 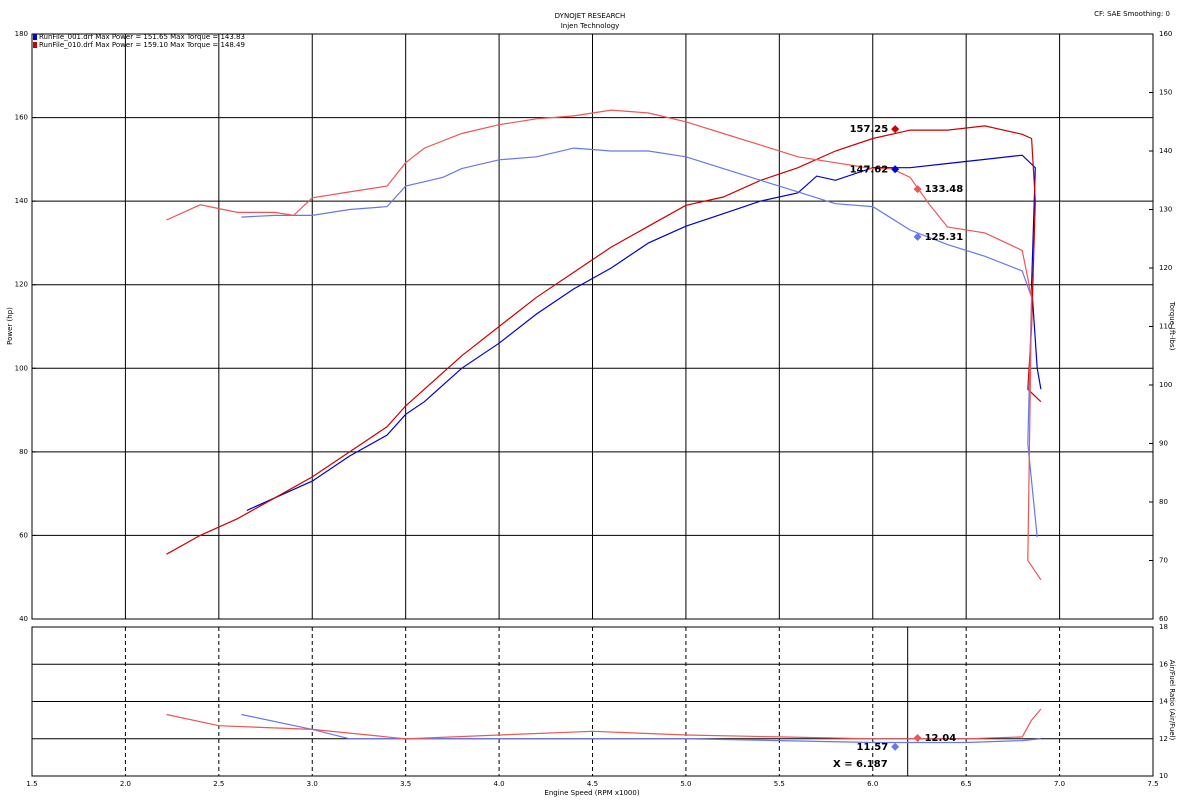 I want to click on y-tick-label: 180, so click(x=21, y=34).